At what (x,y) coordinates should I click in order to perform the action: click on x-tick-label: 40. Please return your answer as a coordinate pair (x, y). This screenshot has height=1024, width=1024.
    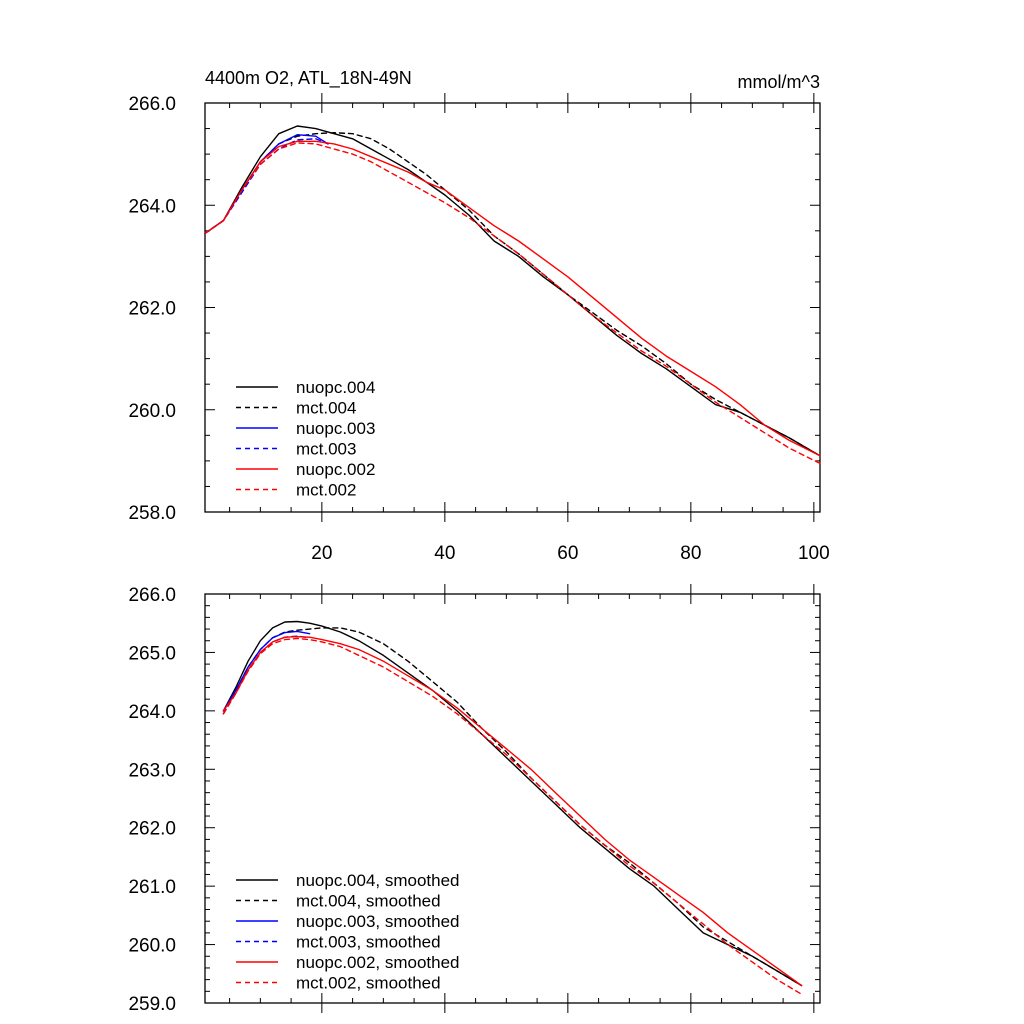
    Looking at the image, I should click on (444, 553).